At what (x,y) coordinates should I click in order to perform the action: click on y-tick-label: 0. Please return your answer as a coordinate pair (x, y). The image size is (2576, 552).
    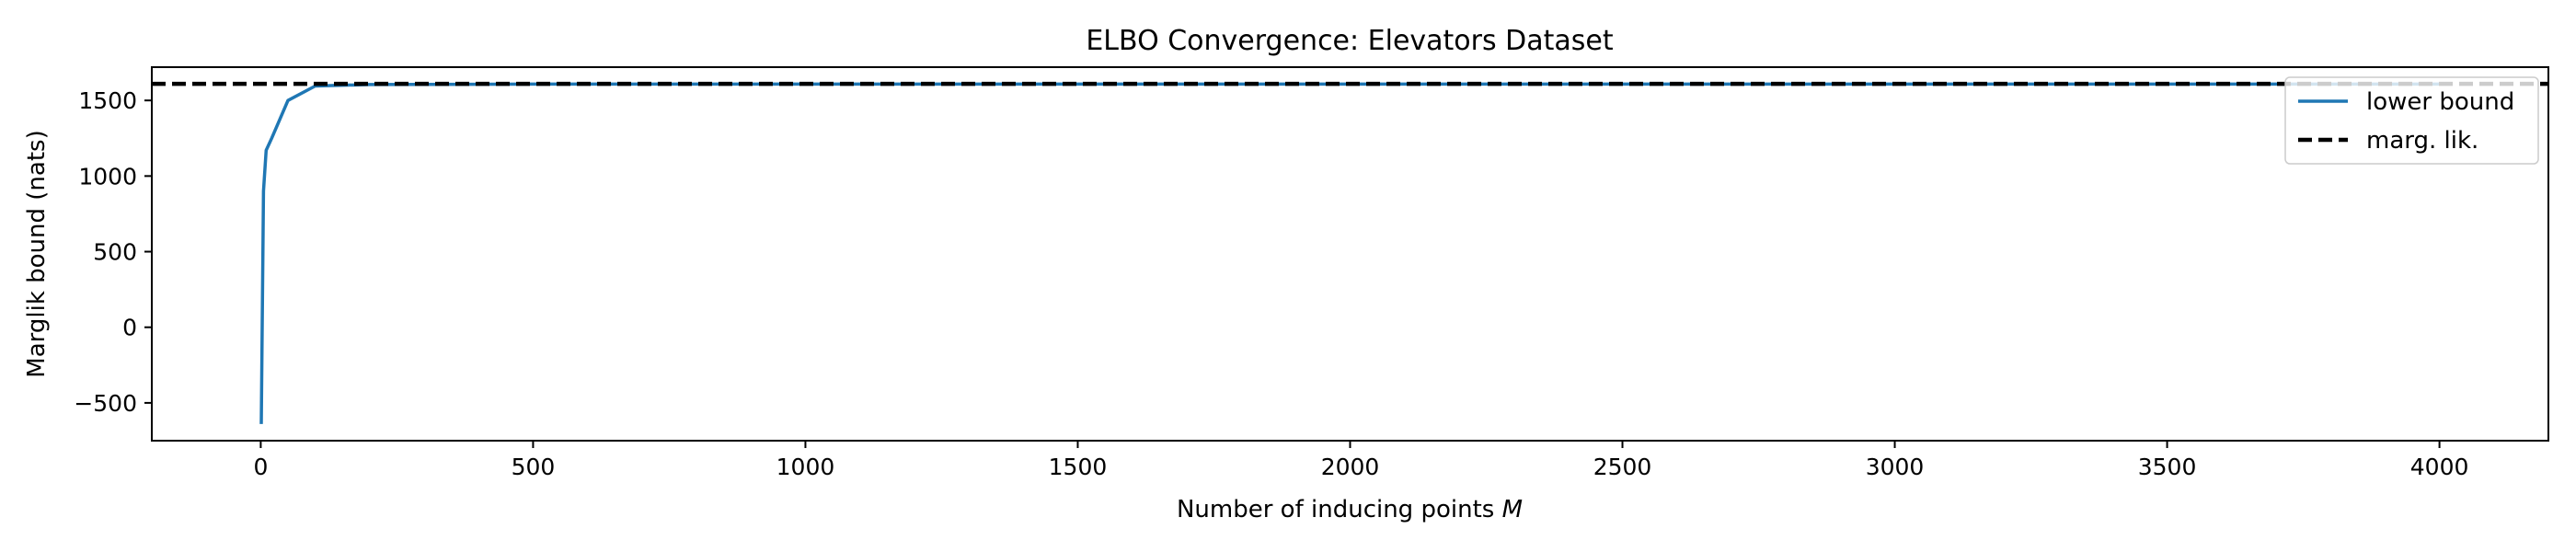
    Looking at the image, I should click on (129, 328).